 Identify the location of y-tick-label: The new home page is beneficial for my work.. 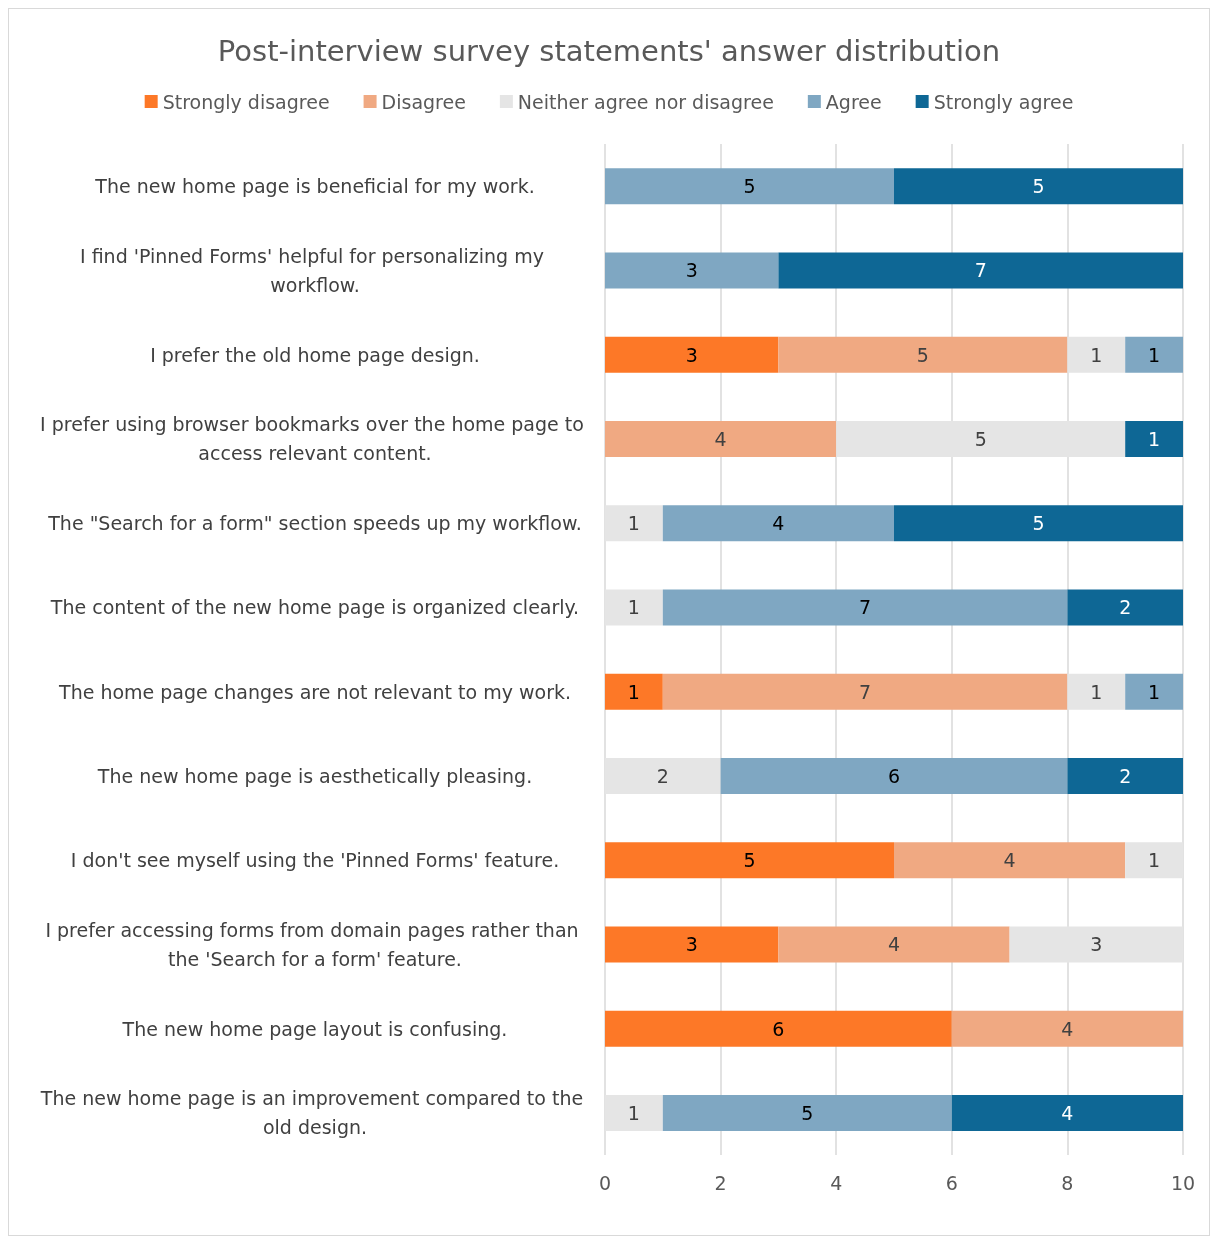
(314, 186).